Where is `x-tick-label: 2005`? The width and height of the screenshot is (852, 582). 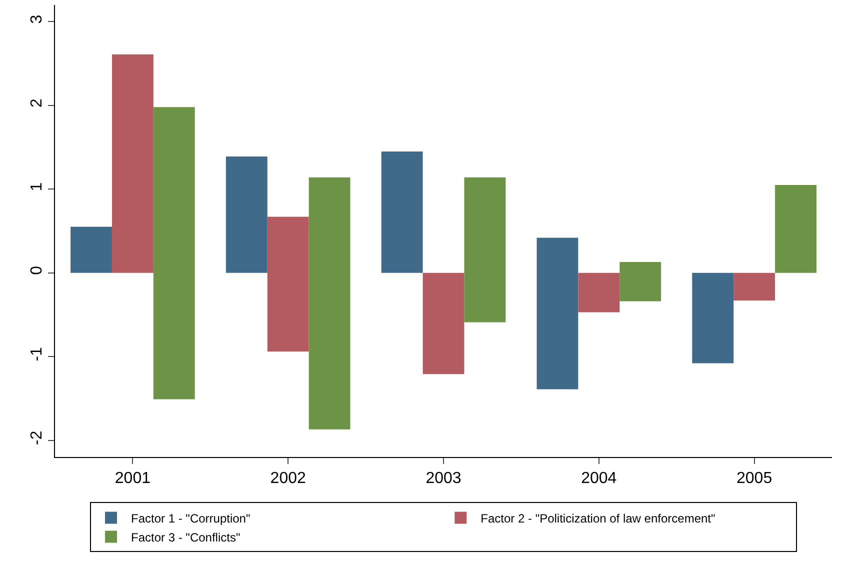 x-tick-label: 2005 is located at coordinates (754, 479).